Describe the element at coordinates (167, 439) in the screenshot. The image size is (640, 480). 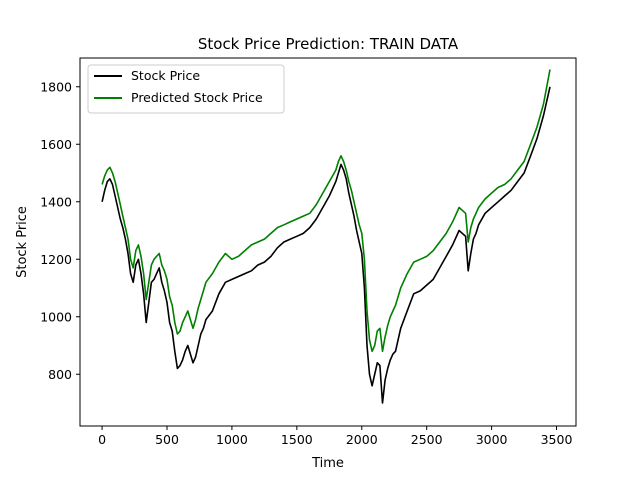
I see `x-tick-label: 500` at that location.